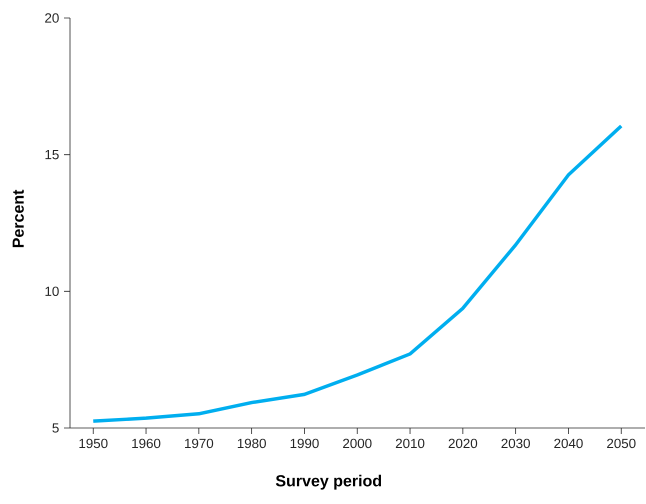 The height and width of the screenshot is (504, 646). I want to click on x-tick-label: 2040, so click(568, 443).